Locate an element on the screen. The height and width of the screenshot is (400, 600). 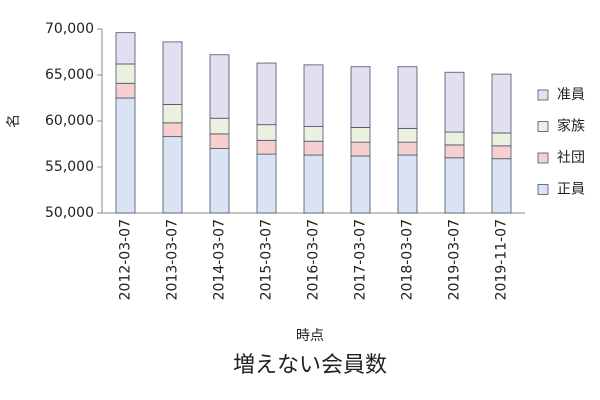
legend-label: 准員 is located at coordinates (571, 95).